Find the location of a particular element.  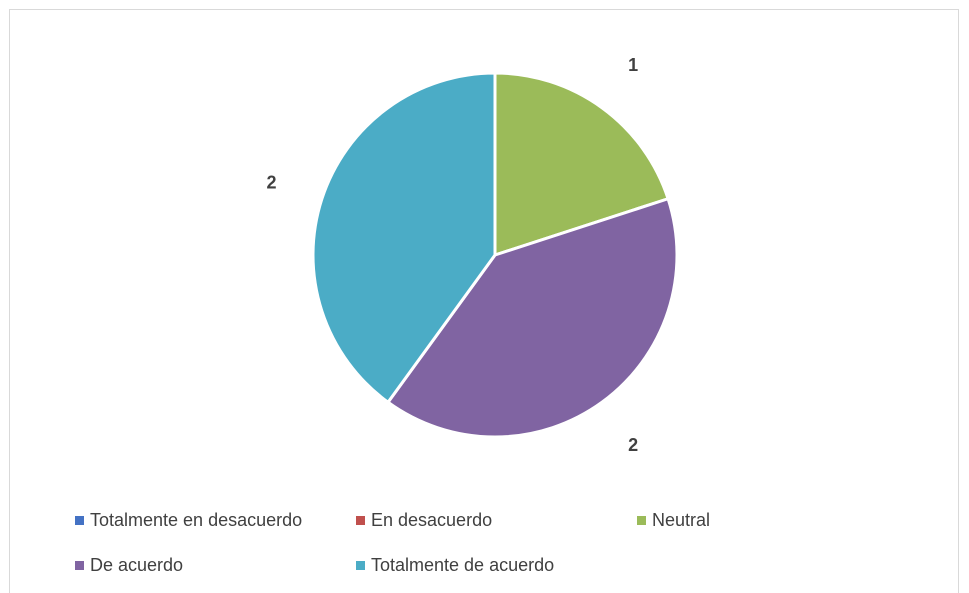

pie-slice-totalmente-de-acuerdo is located at coordinates (404, 237).